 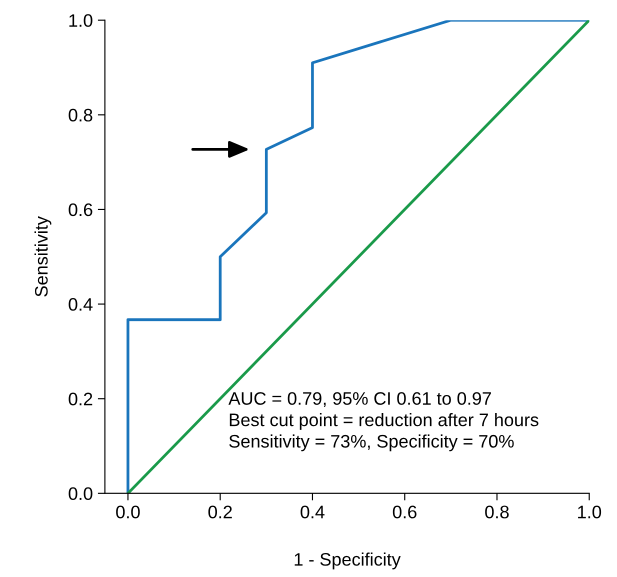 What do you see at coordinates (80, 493) in the screenshot?
I see `y-tick-label: 0.0` at bounding box center [80, 493].